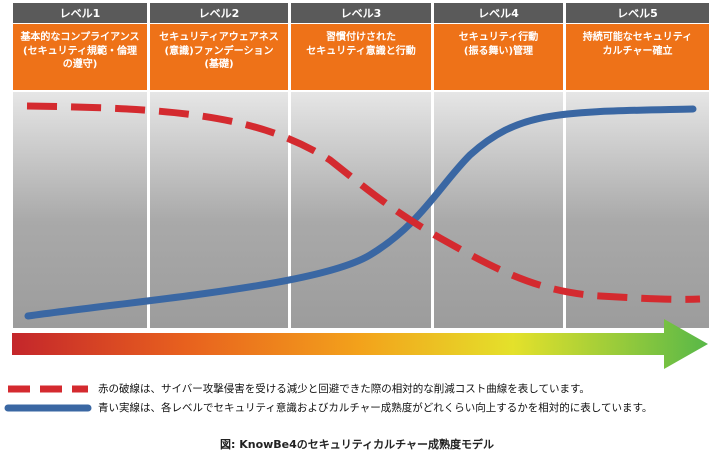 The width and height of the screenshot is (714, 471). Describe the element at coordinates (80, 210) in the screenshot. I see `level-1-column` at that location.